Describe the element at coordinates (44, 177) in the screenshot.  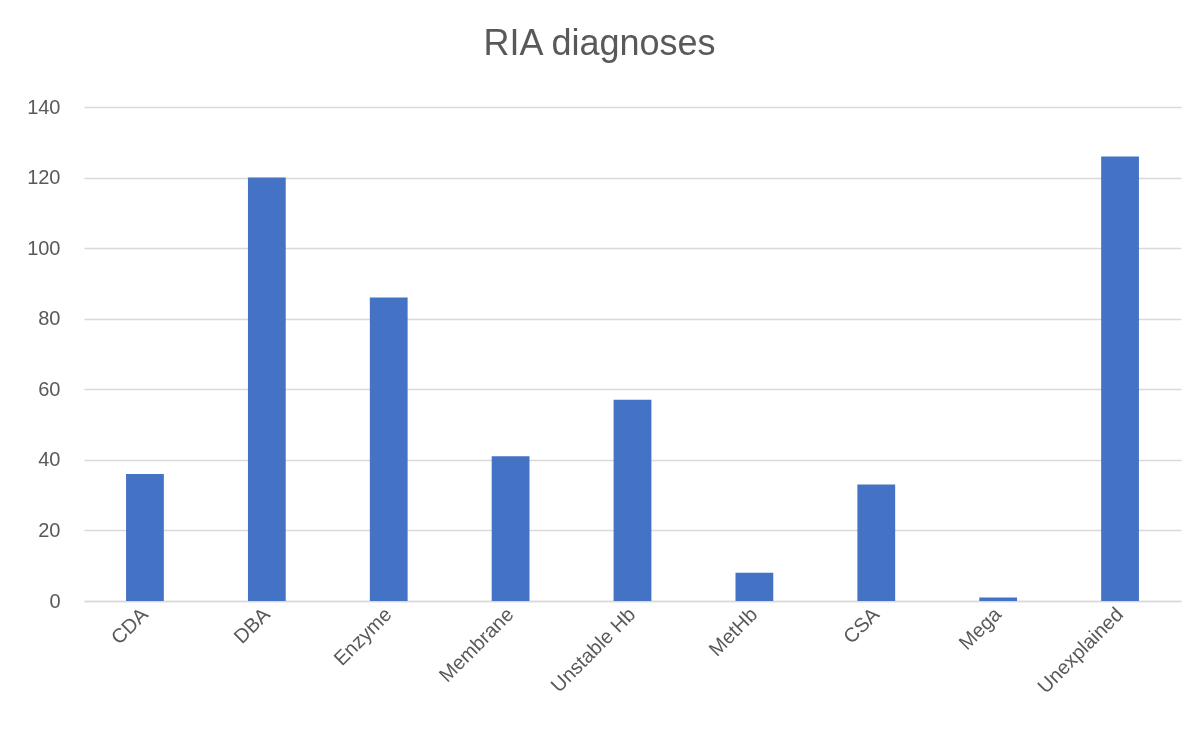
I see `y-tick-label: 120` at that location.